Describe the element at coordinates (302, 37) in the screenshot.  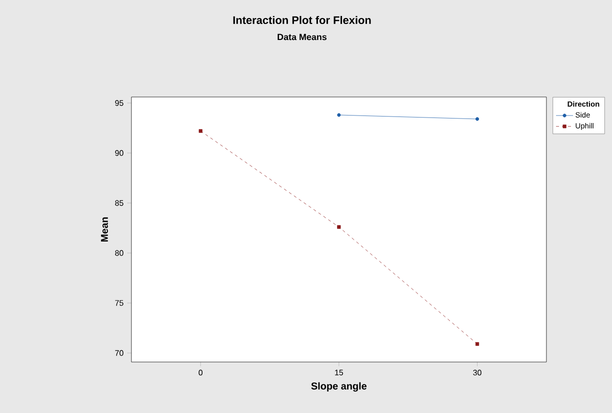
I see `chart-subtitle: Data Means` at that location.